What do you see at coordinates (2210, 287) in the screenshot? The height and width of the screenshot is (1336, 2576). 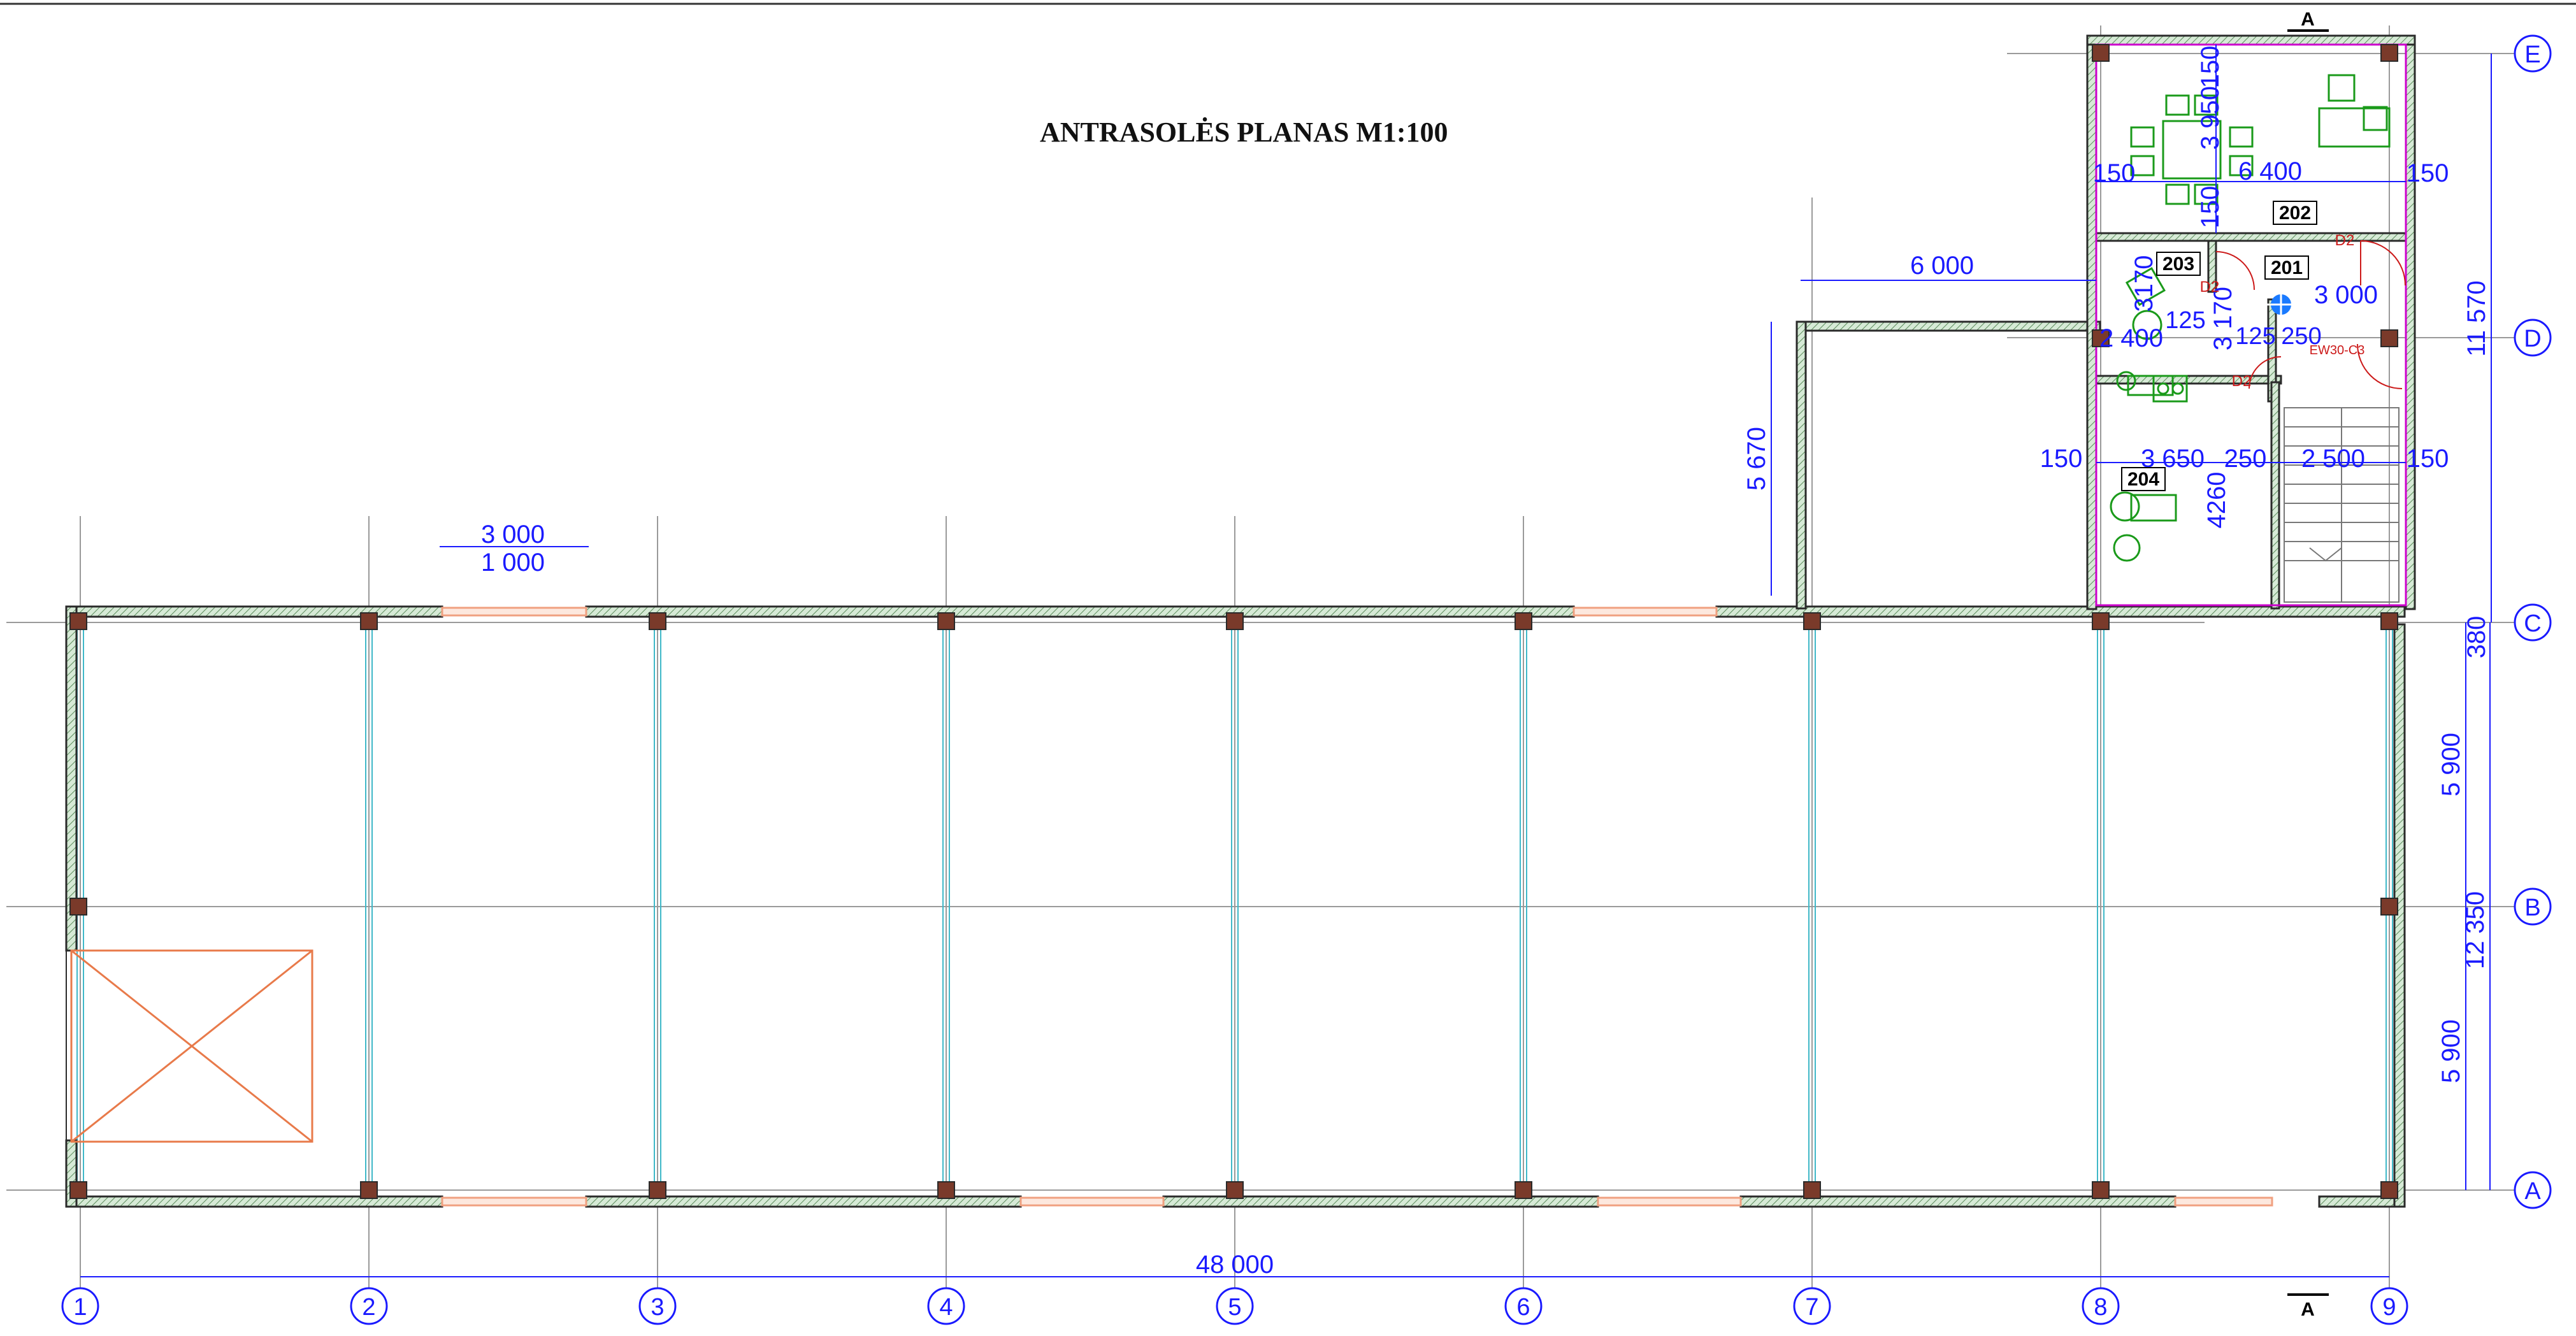 I see `door-tag-d2-b: D2` at bounding box center [2210, 287].